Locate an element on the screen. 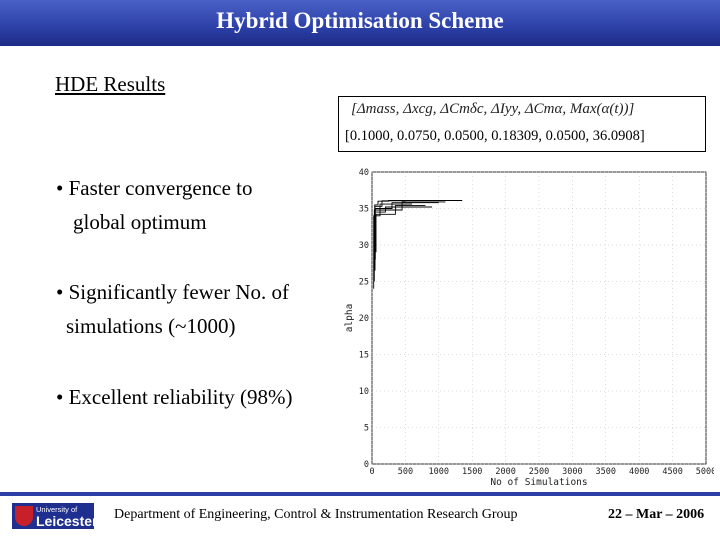 The height and width of the screenshot is (540, 720). crest-icon is located at coordinates (24, 516).